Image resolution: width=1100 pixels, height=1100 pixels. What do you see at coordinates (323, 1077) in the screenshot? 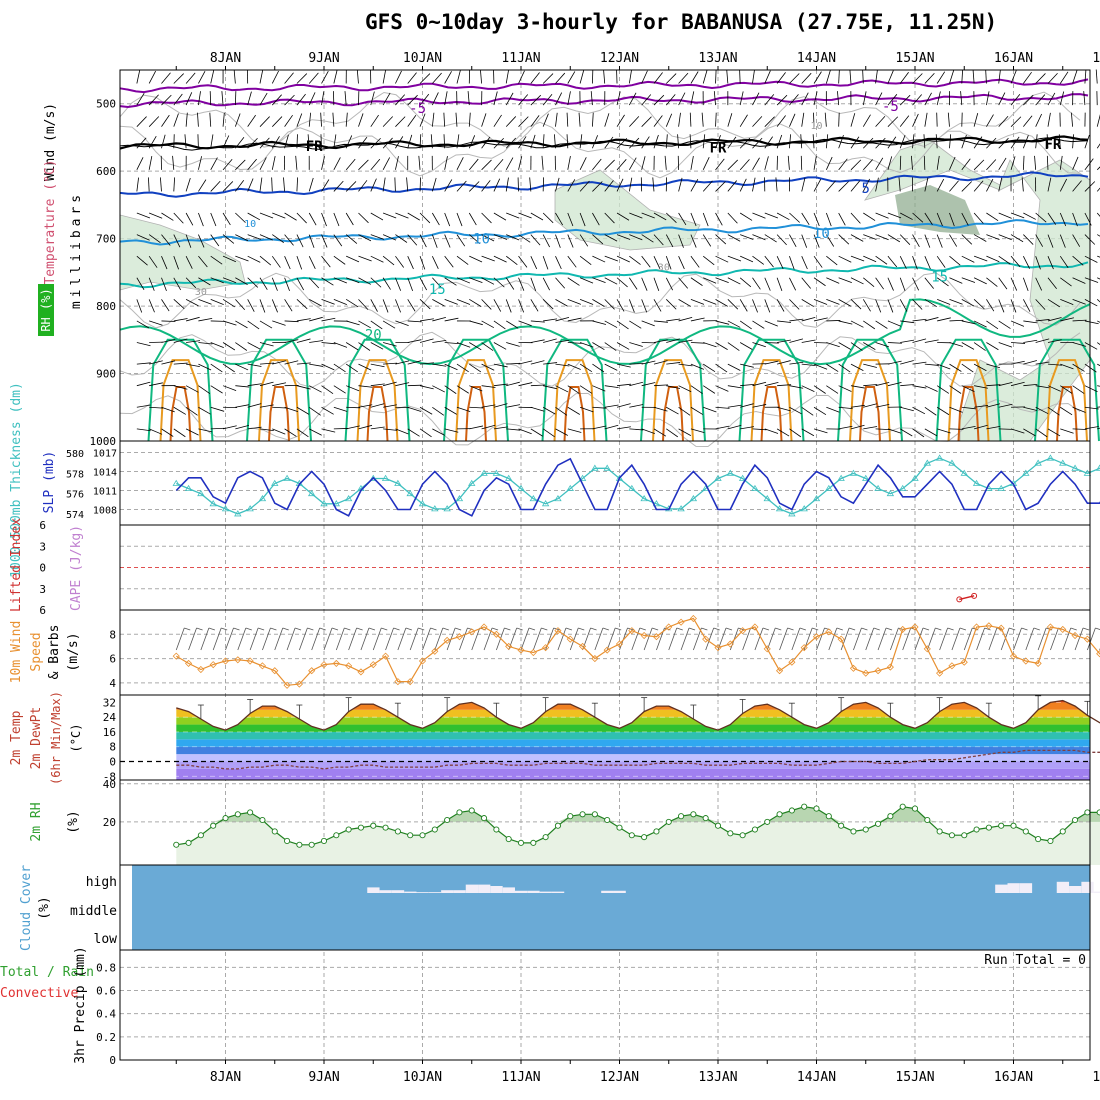
I see `date-label-bottom: 9JAN` at bounding box center [323, 1077].